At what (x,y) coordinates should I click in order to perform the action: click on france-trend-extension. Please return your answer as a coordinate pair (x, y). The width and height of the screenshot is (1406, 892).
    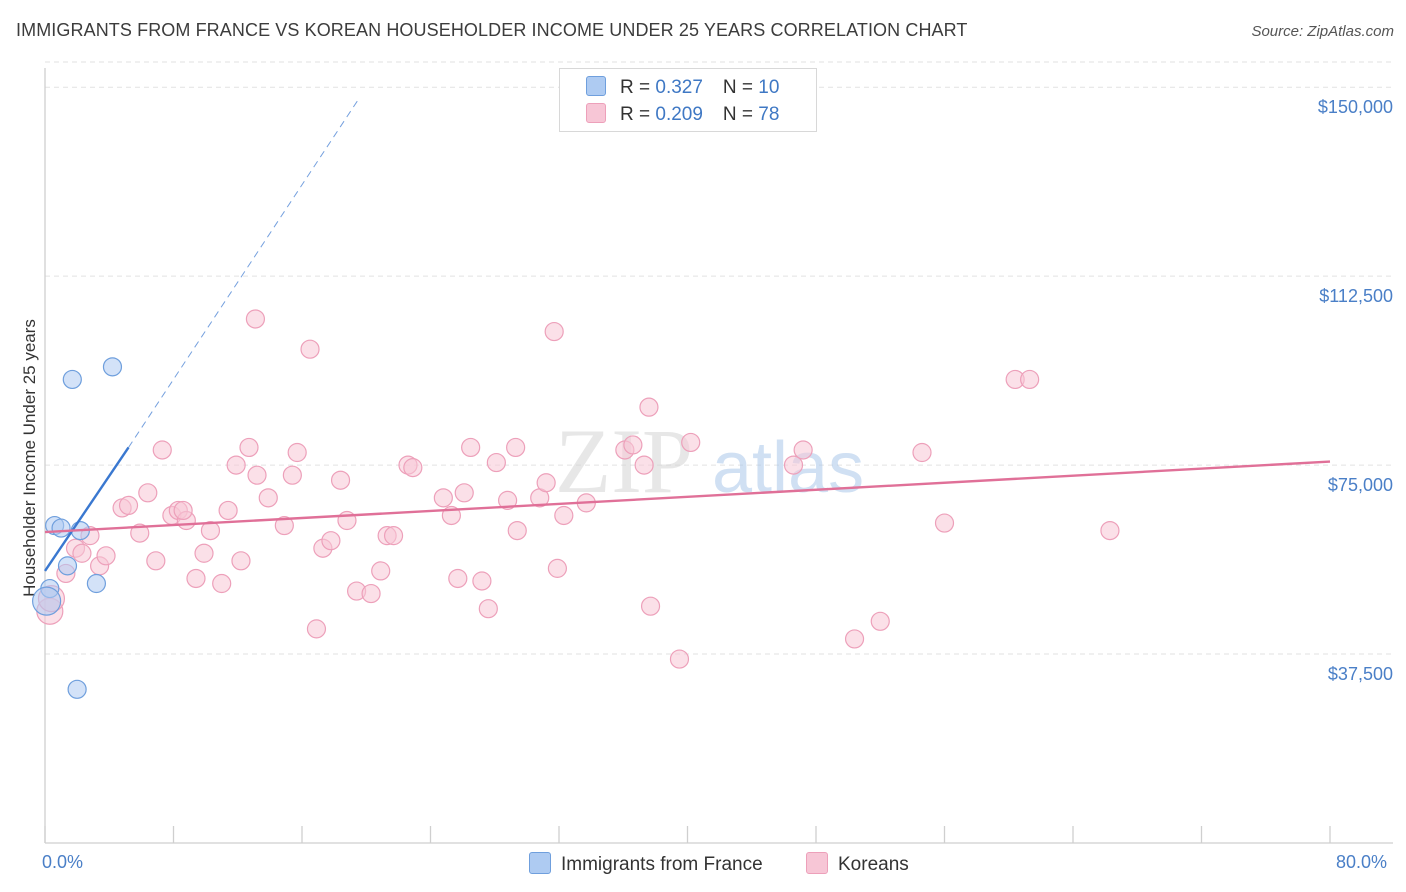
    Looking at the image, I should click on (244, 272).